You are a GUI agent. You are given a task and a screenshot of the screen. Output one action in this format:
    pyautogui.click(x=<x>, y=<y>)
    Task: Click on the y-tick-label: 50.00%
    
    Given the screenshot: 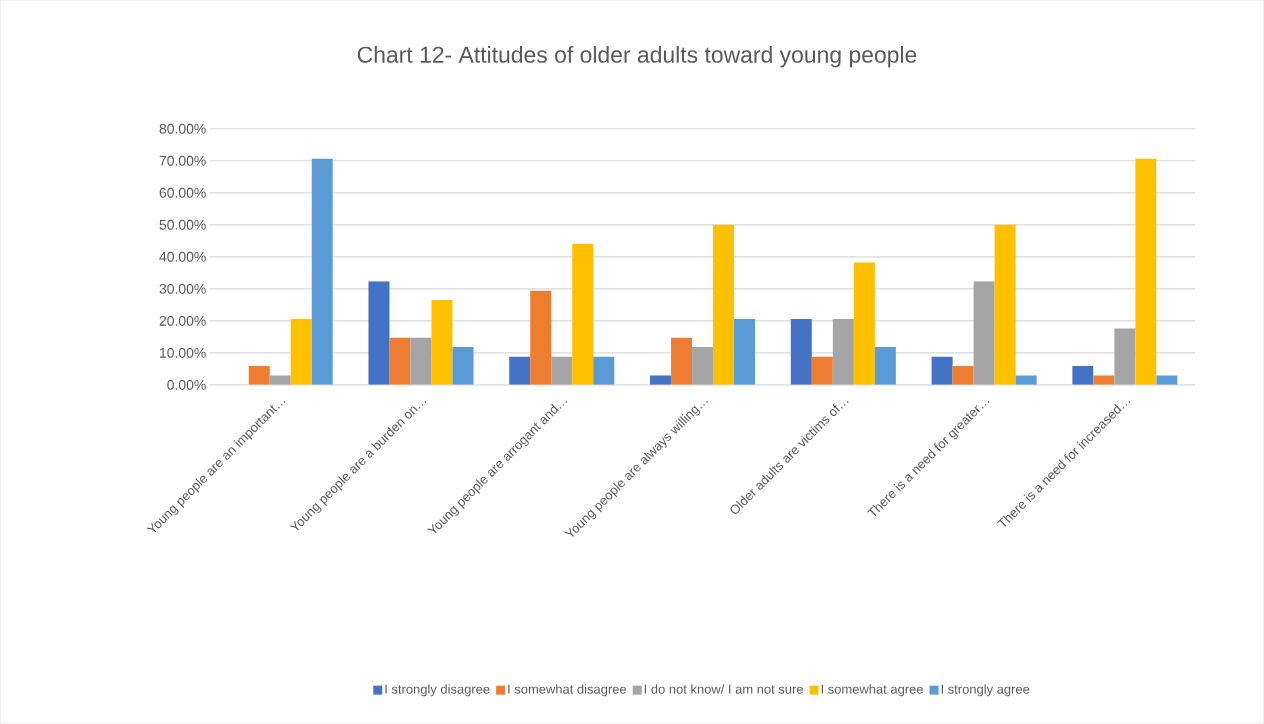 What is the action you would take?
    pyautogui.click(x=182, y=224)
    